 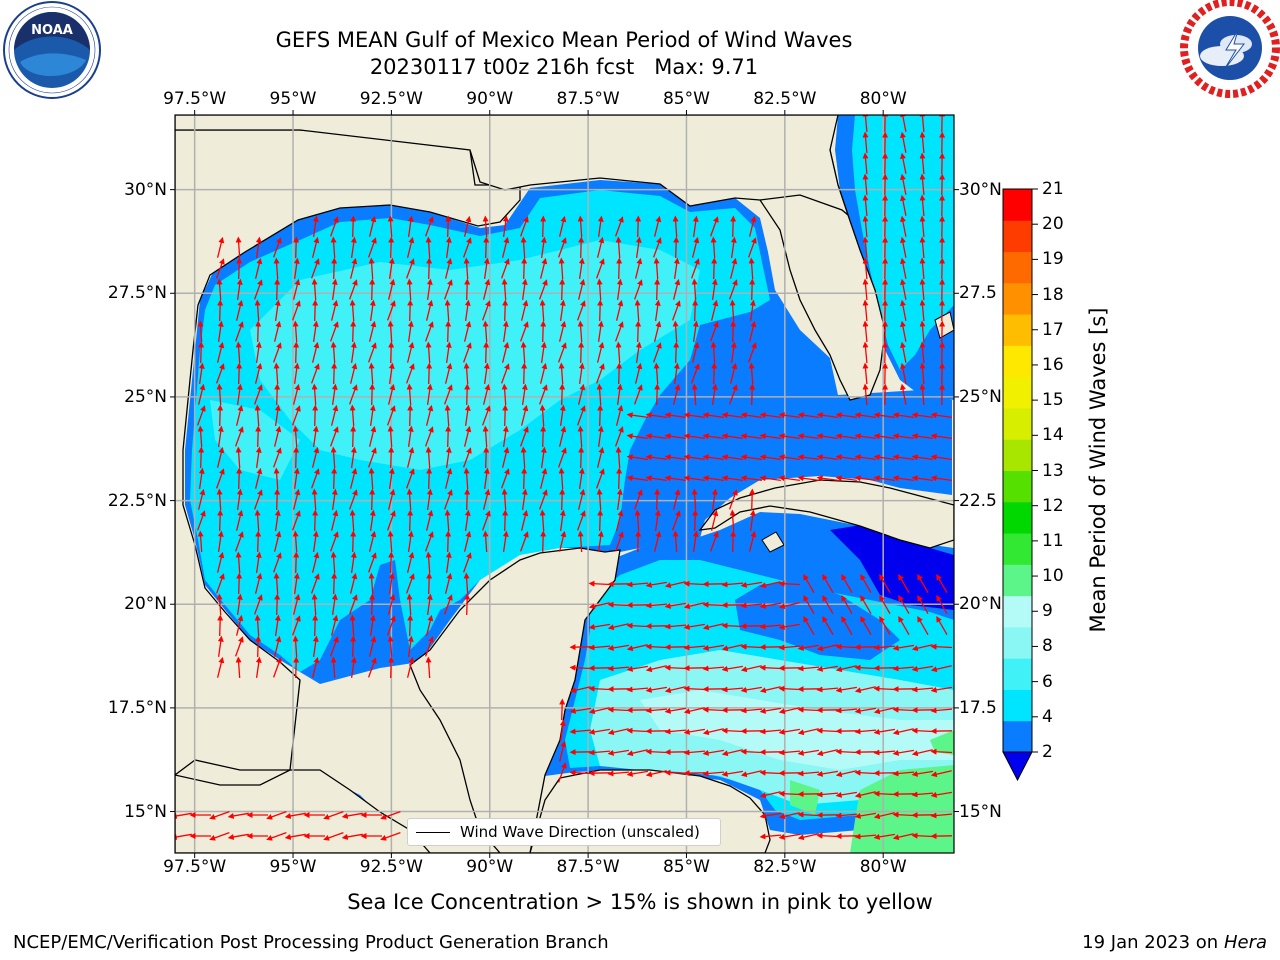 What do you see at coordinates (1053, 400) in the screenshot?
I see `colorbar-tick-label: 15` at bounding box center [1053, 400].